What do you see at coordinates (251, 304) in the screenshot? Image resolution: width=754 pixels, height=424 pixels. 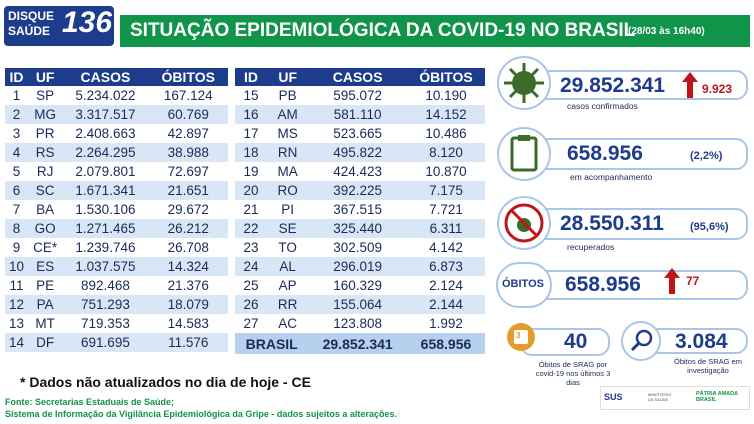 I see `cell: 26` at bounding box center [251, 304].